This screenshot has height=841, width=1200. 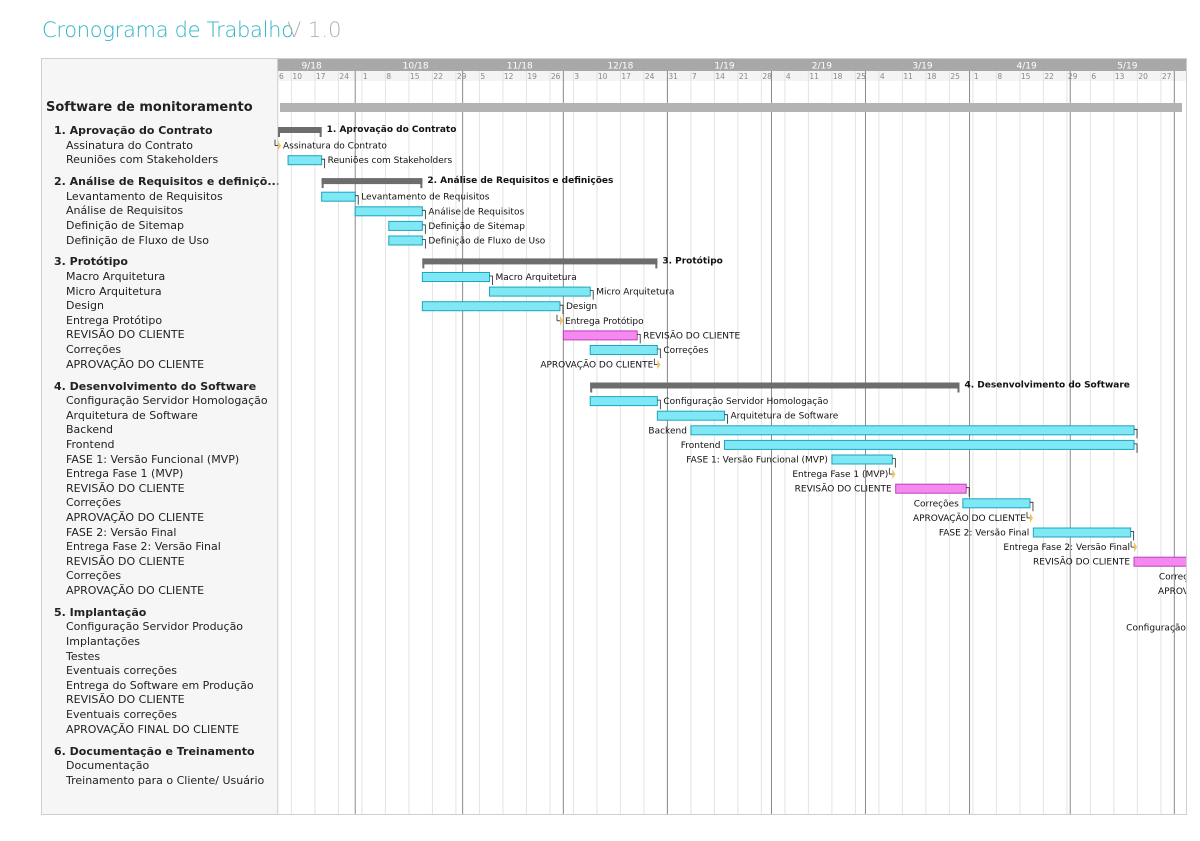 I want to click on task-label: Treinamento para o Cliente/ Usuário, so click(x=165, y=780).